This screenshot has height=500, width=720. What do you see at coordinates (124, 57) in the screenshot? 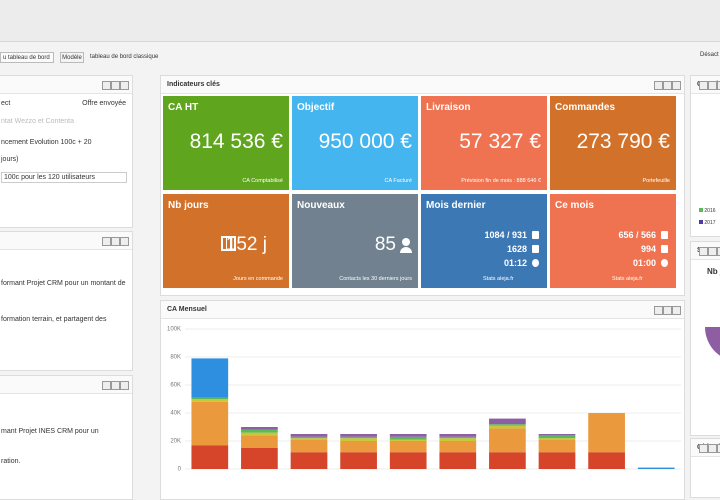
I see `model-name: tableau de bord classique` at bounding box center [124, 57].